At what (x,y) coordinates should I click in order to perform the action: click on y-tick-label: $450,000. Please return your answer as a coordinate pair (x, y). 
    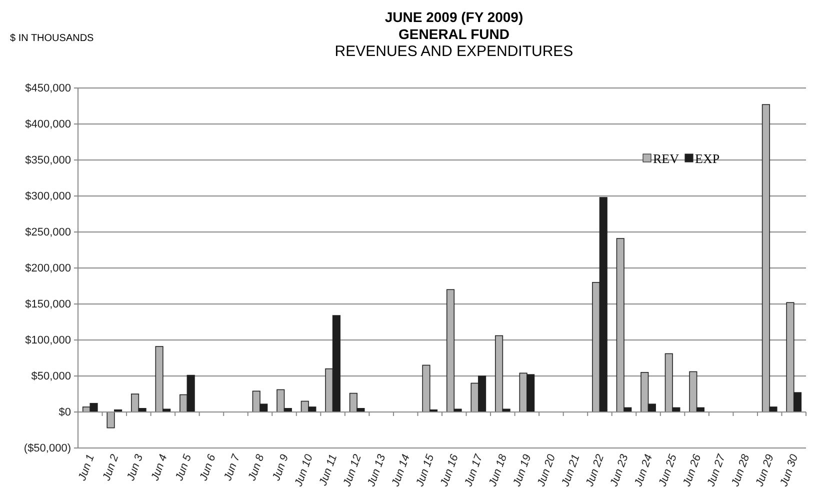
    Looking at the image, I should click on (48, 88).